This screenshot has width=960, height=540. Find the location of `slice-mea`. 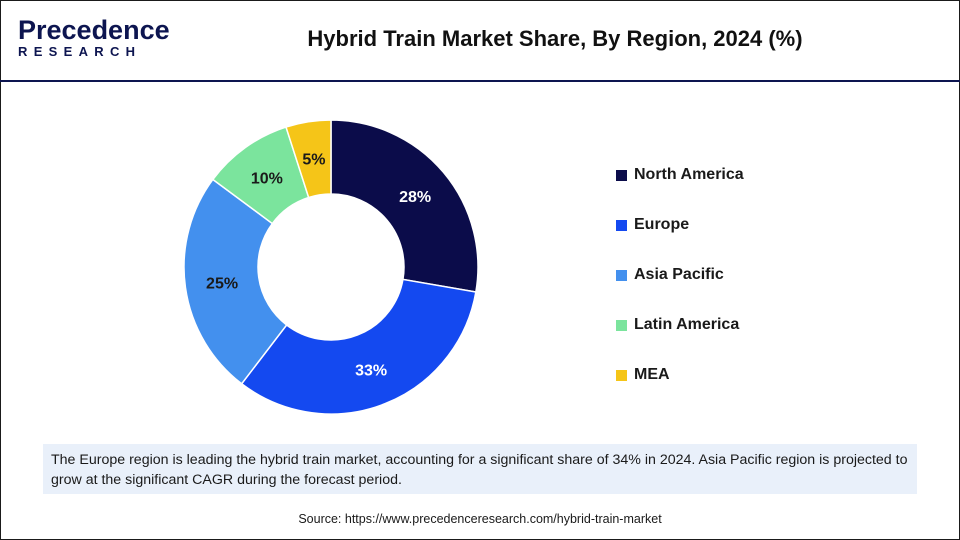

slice-mea is located at coordinates (308, 159).